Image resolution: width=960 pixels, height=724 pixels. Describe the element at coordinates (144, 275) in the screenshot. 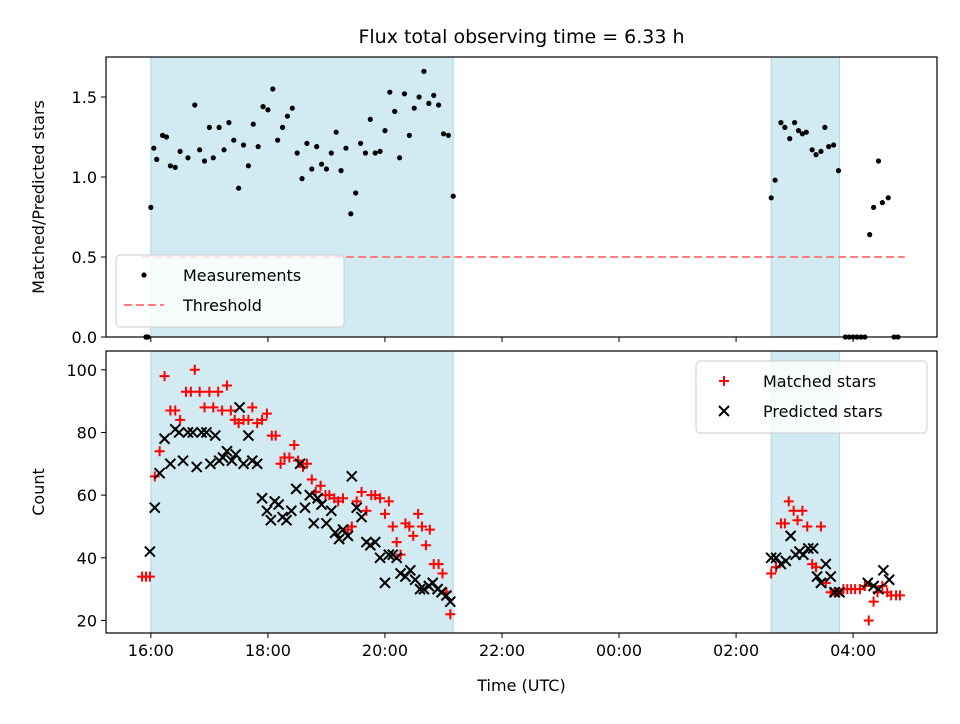

I see `legend-measurements-marker` at that location.